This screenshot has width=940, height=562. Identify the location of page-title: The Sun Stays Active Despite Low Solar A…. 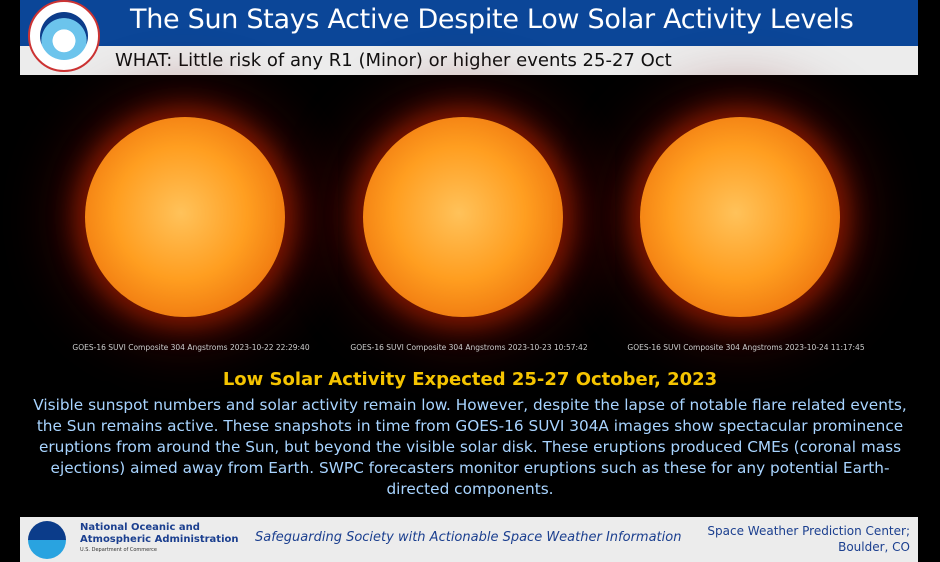
(492, 19).